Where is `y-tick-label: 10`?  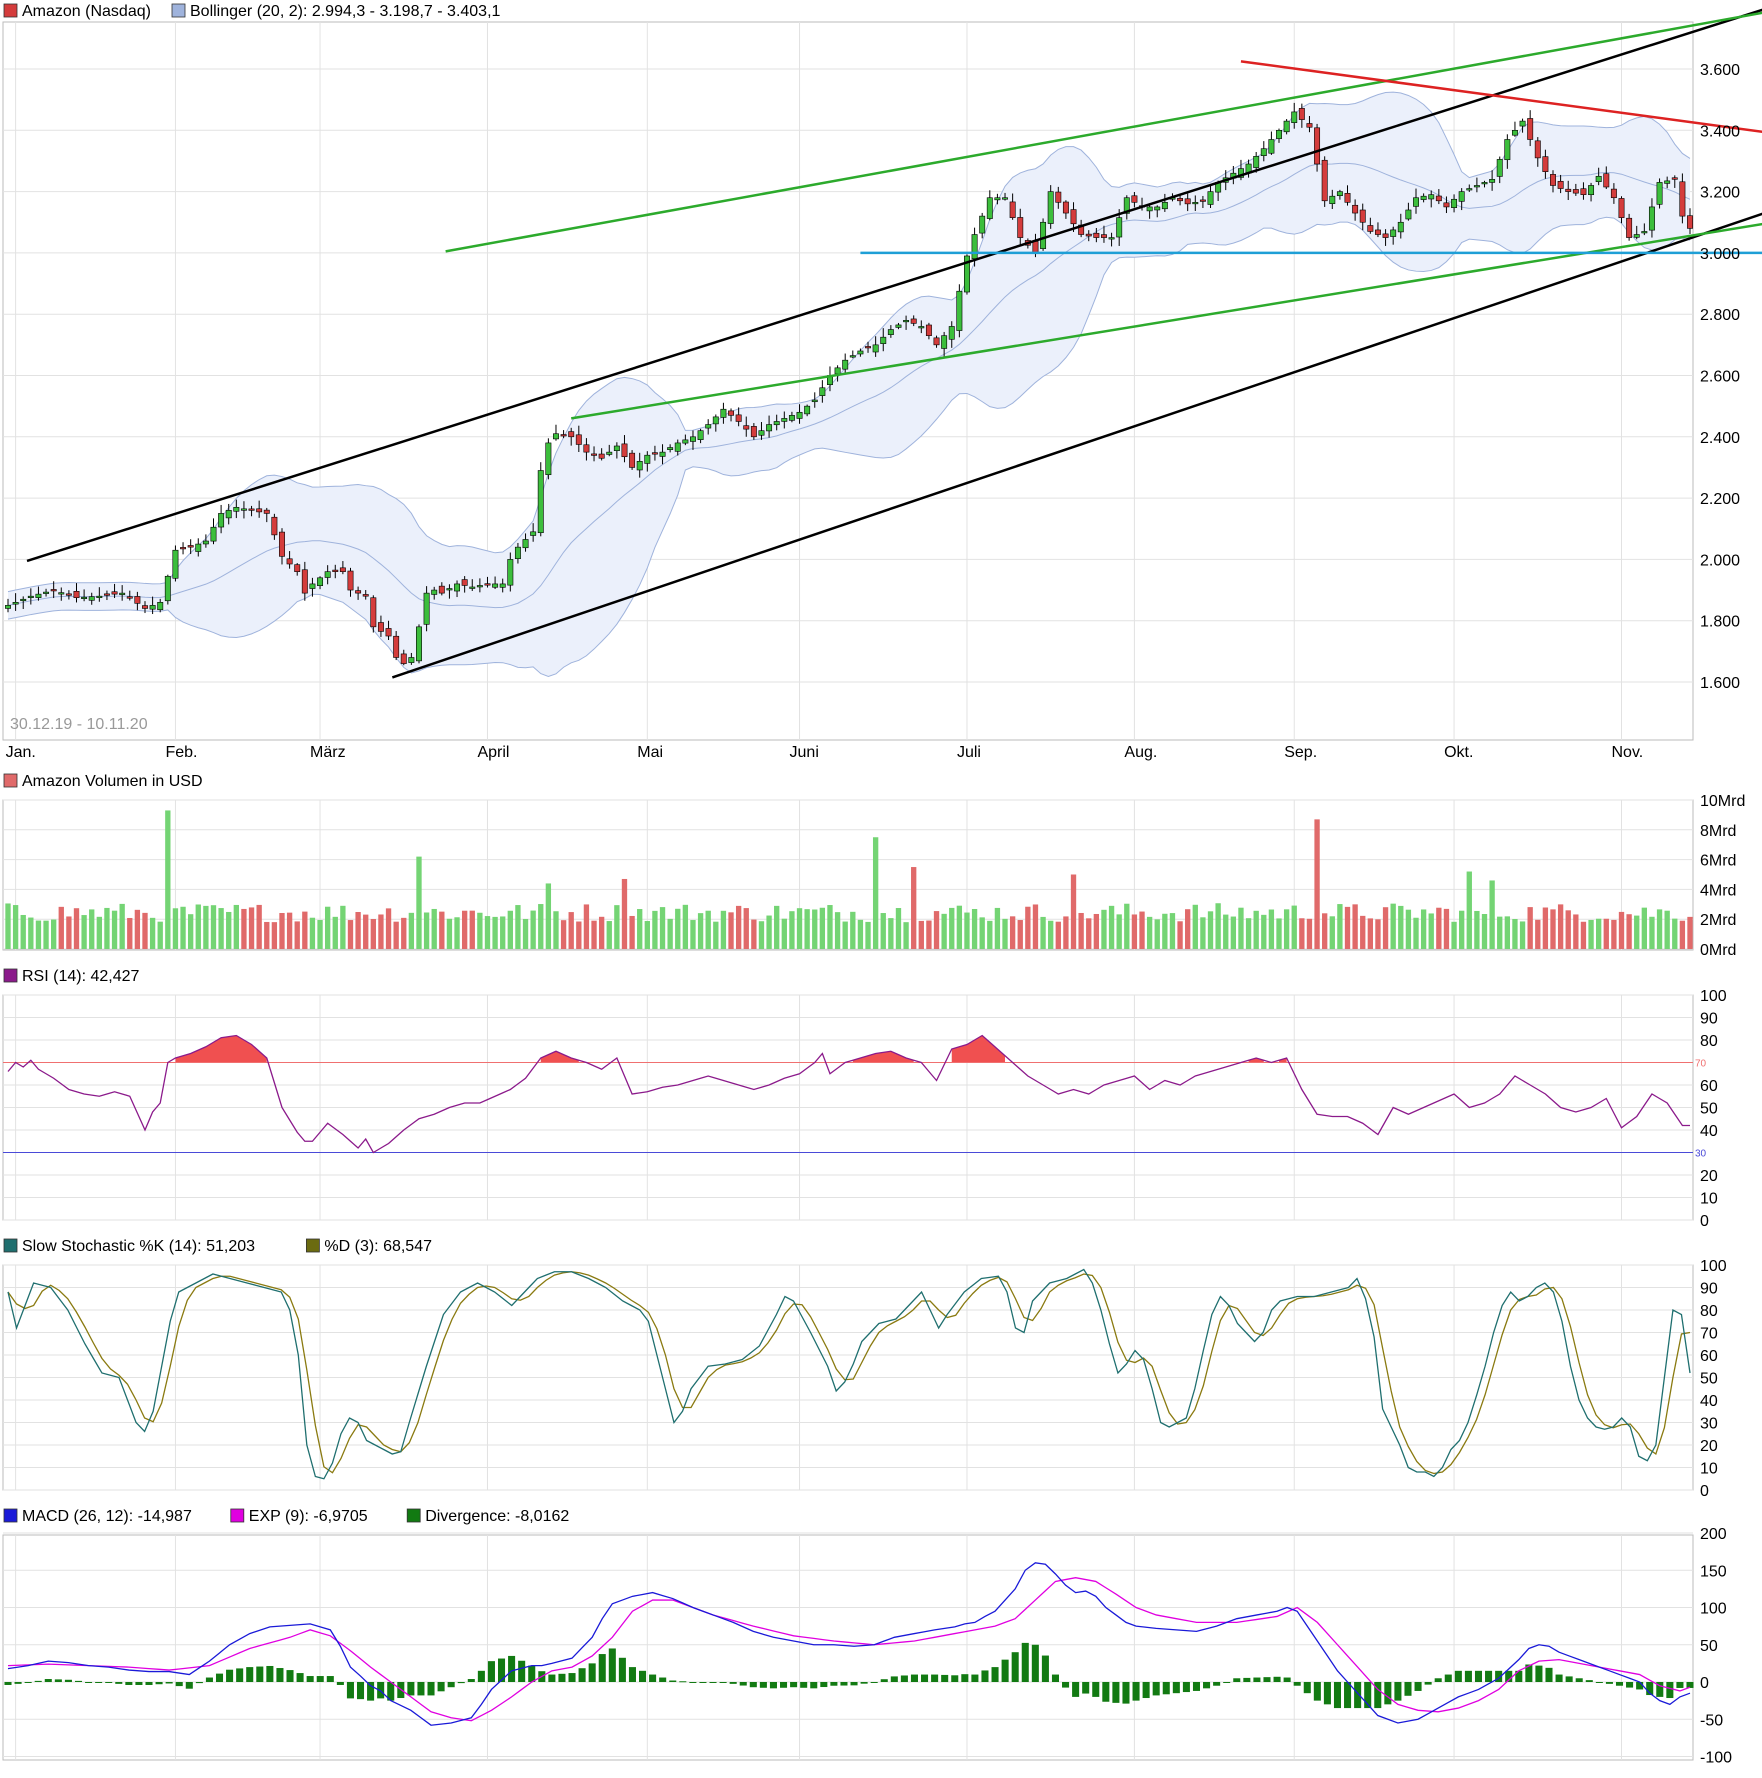
y-tick-label: 10 is located at coordinates (1709, 1199).